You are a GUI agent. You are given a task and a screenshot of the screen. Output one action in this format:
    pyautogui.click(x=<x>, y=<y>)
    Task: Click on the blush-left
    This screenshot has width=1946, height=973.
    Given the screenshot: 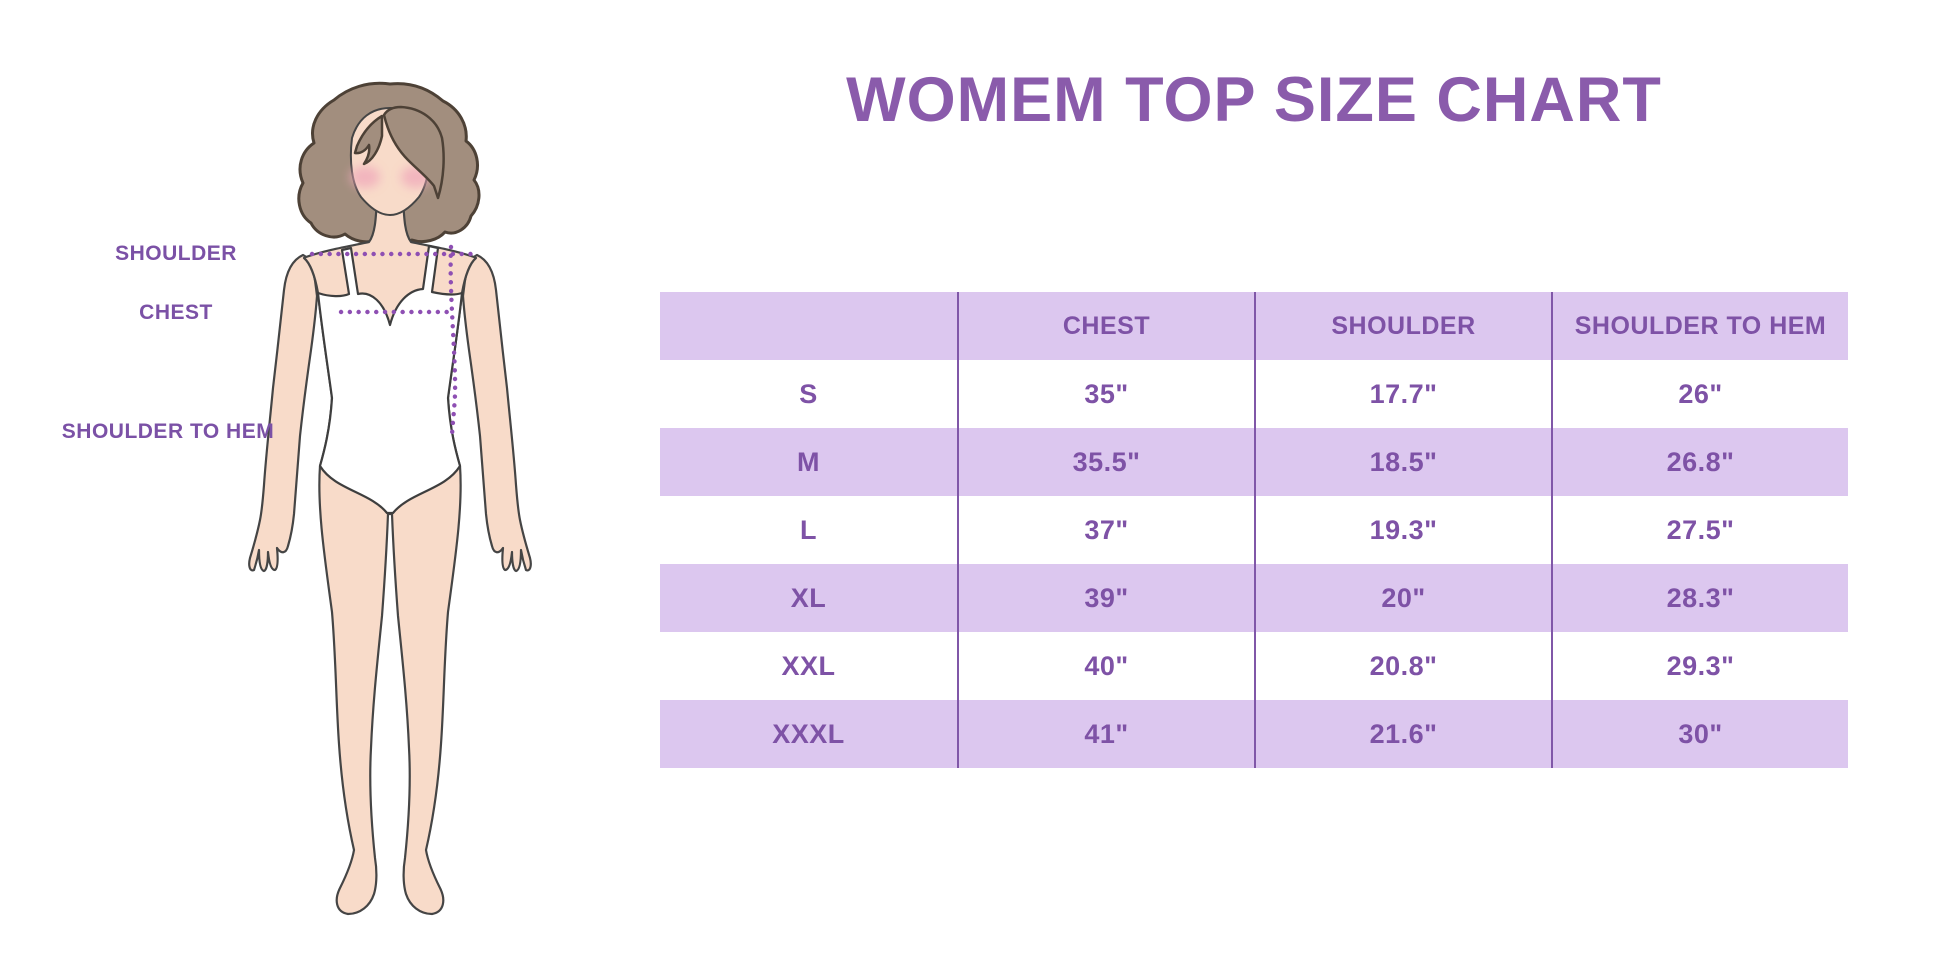 What is the action you would take?
    pyautogui.click(x=365, y=177)
    